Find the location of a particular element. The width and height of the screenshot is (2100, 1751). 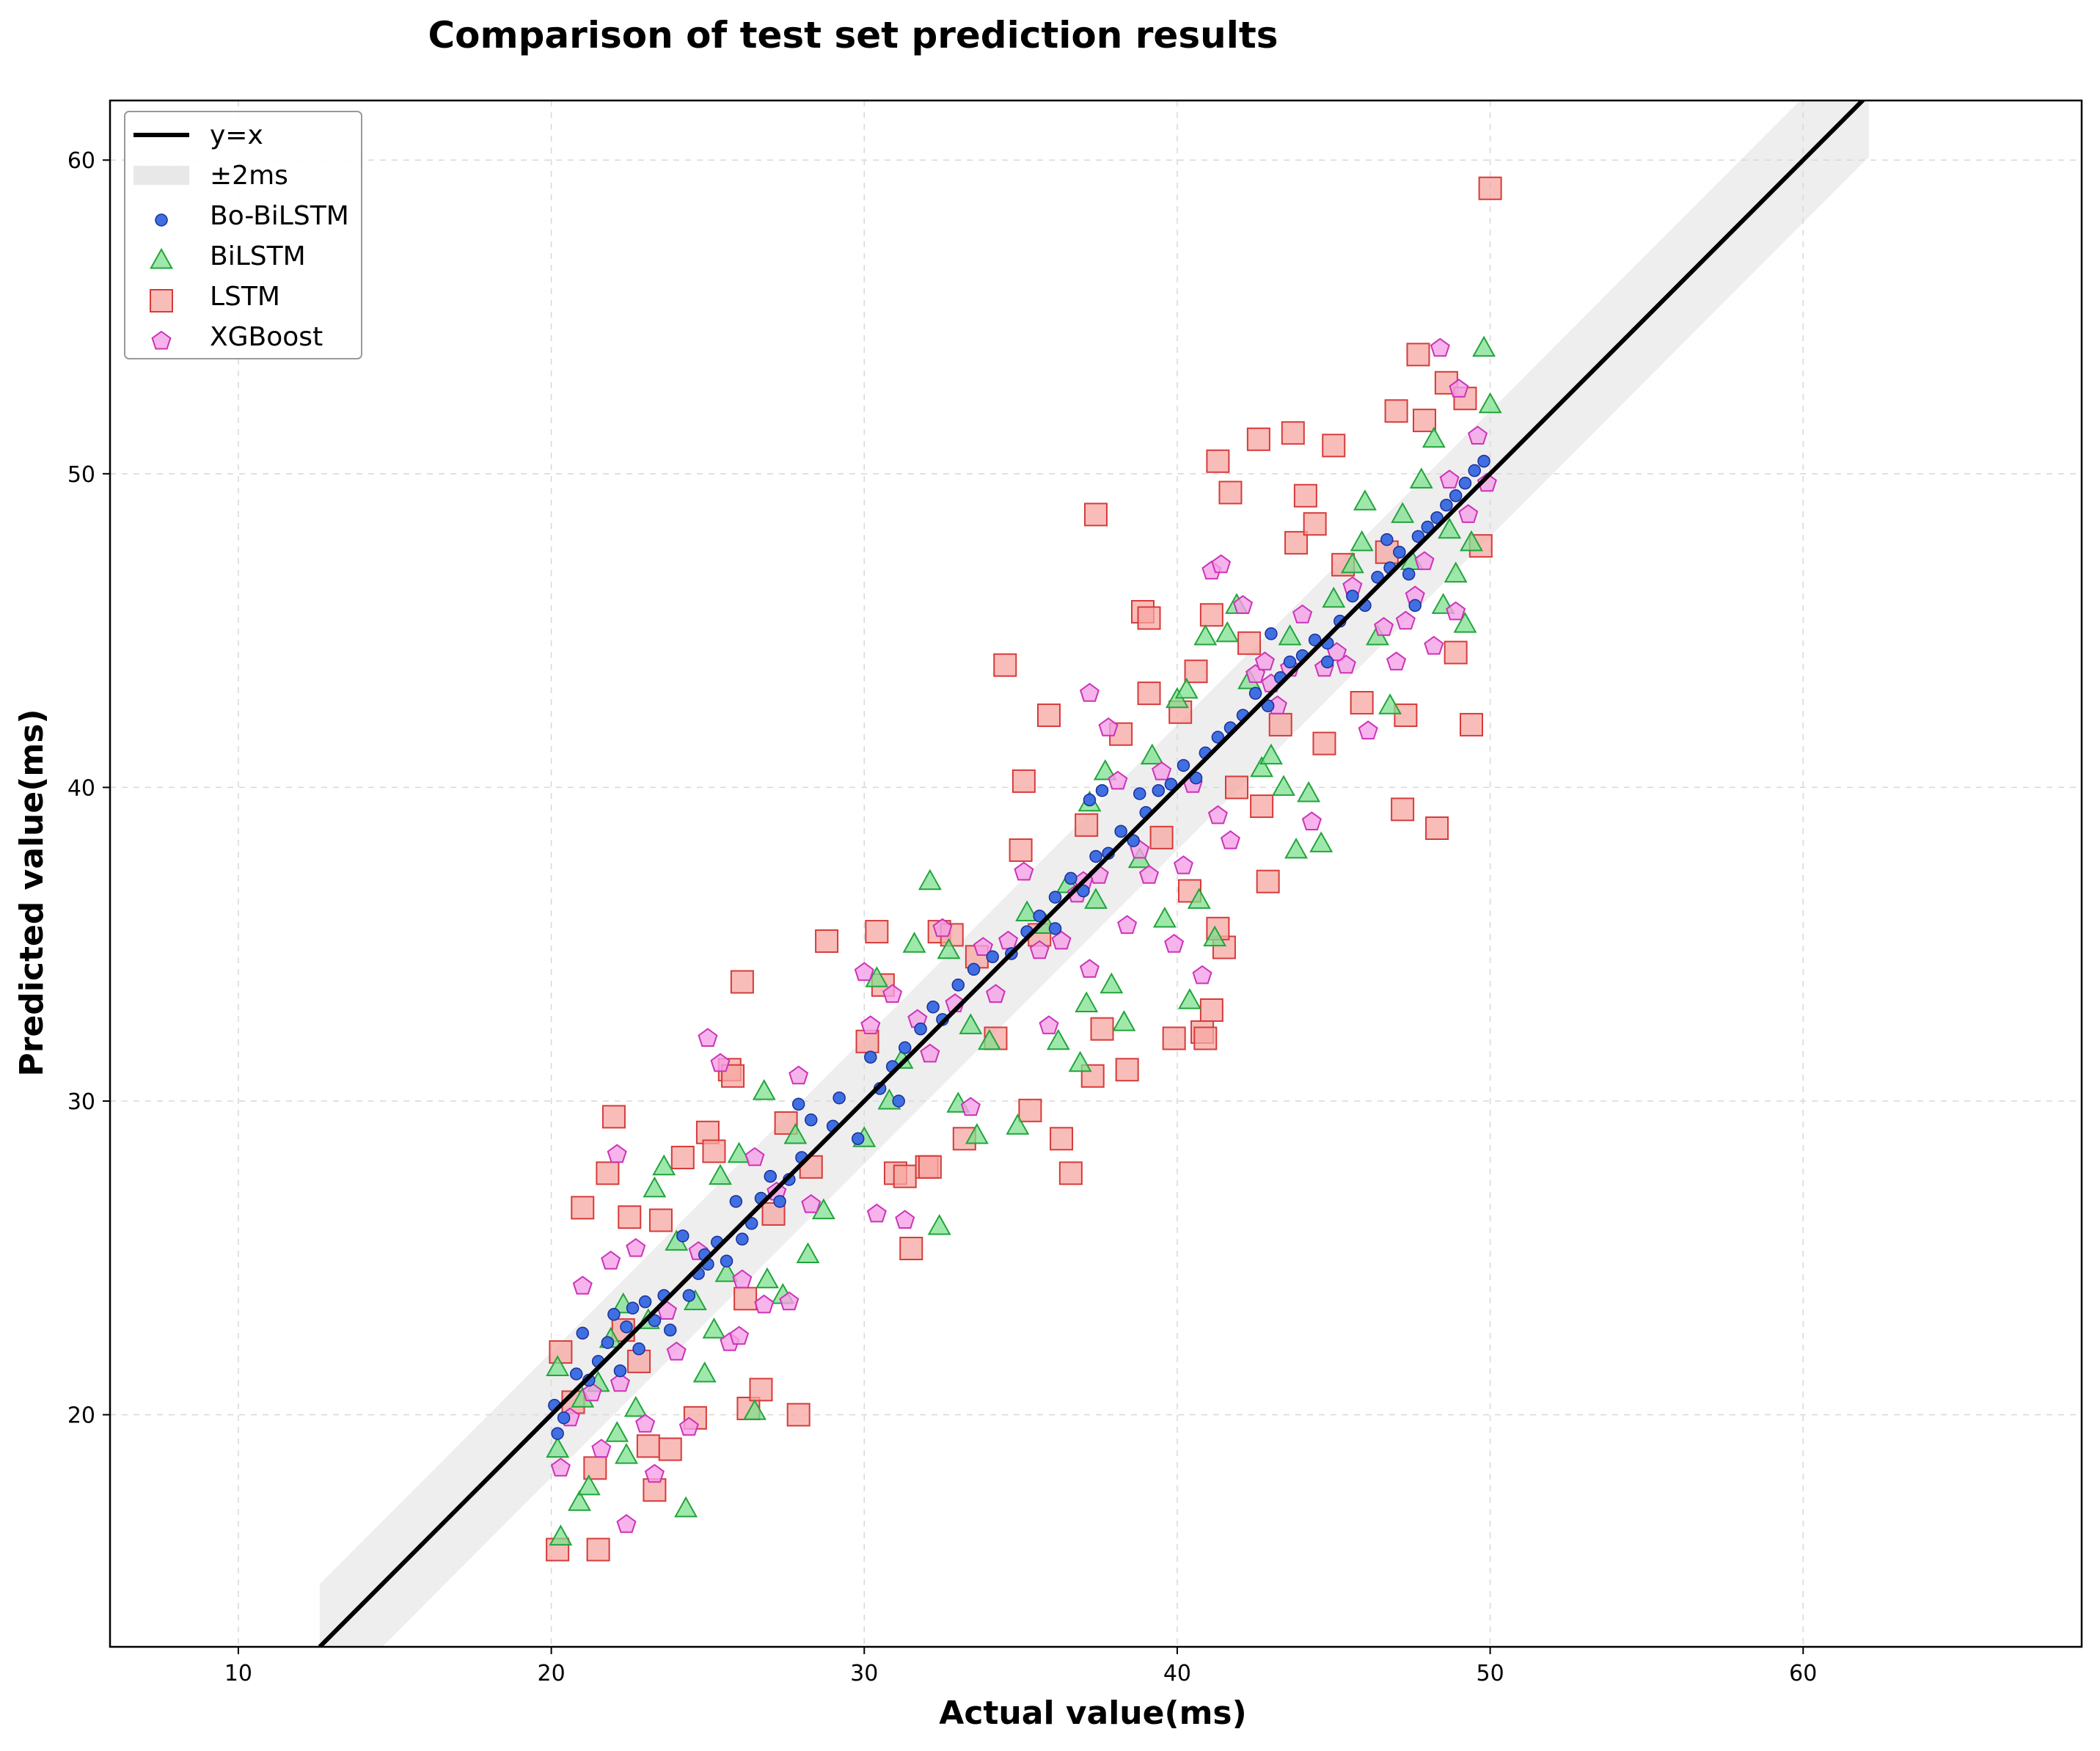

legend-swatch-band is located at coordinates (161, 175).